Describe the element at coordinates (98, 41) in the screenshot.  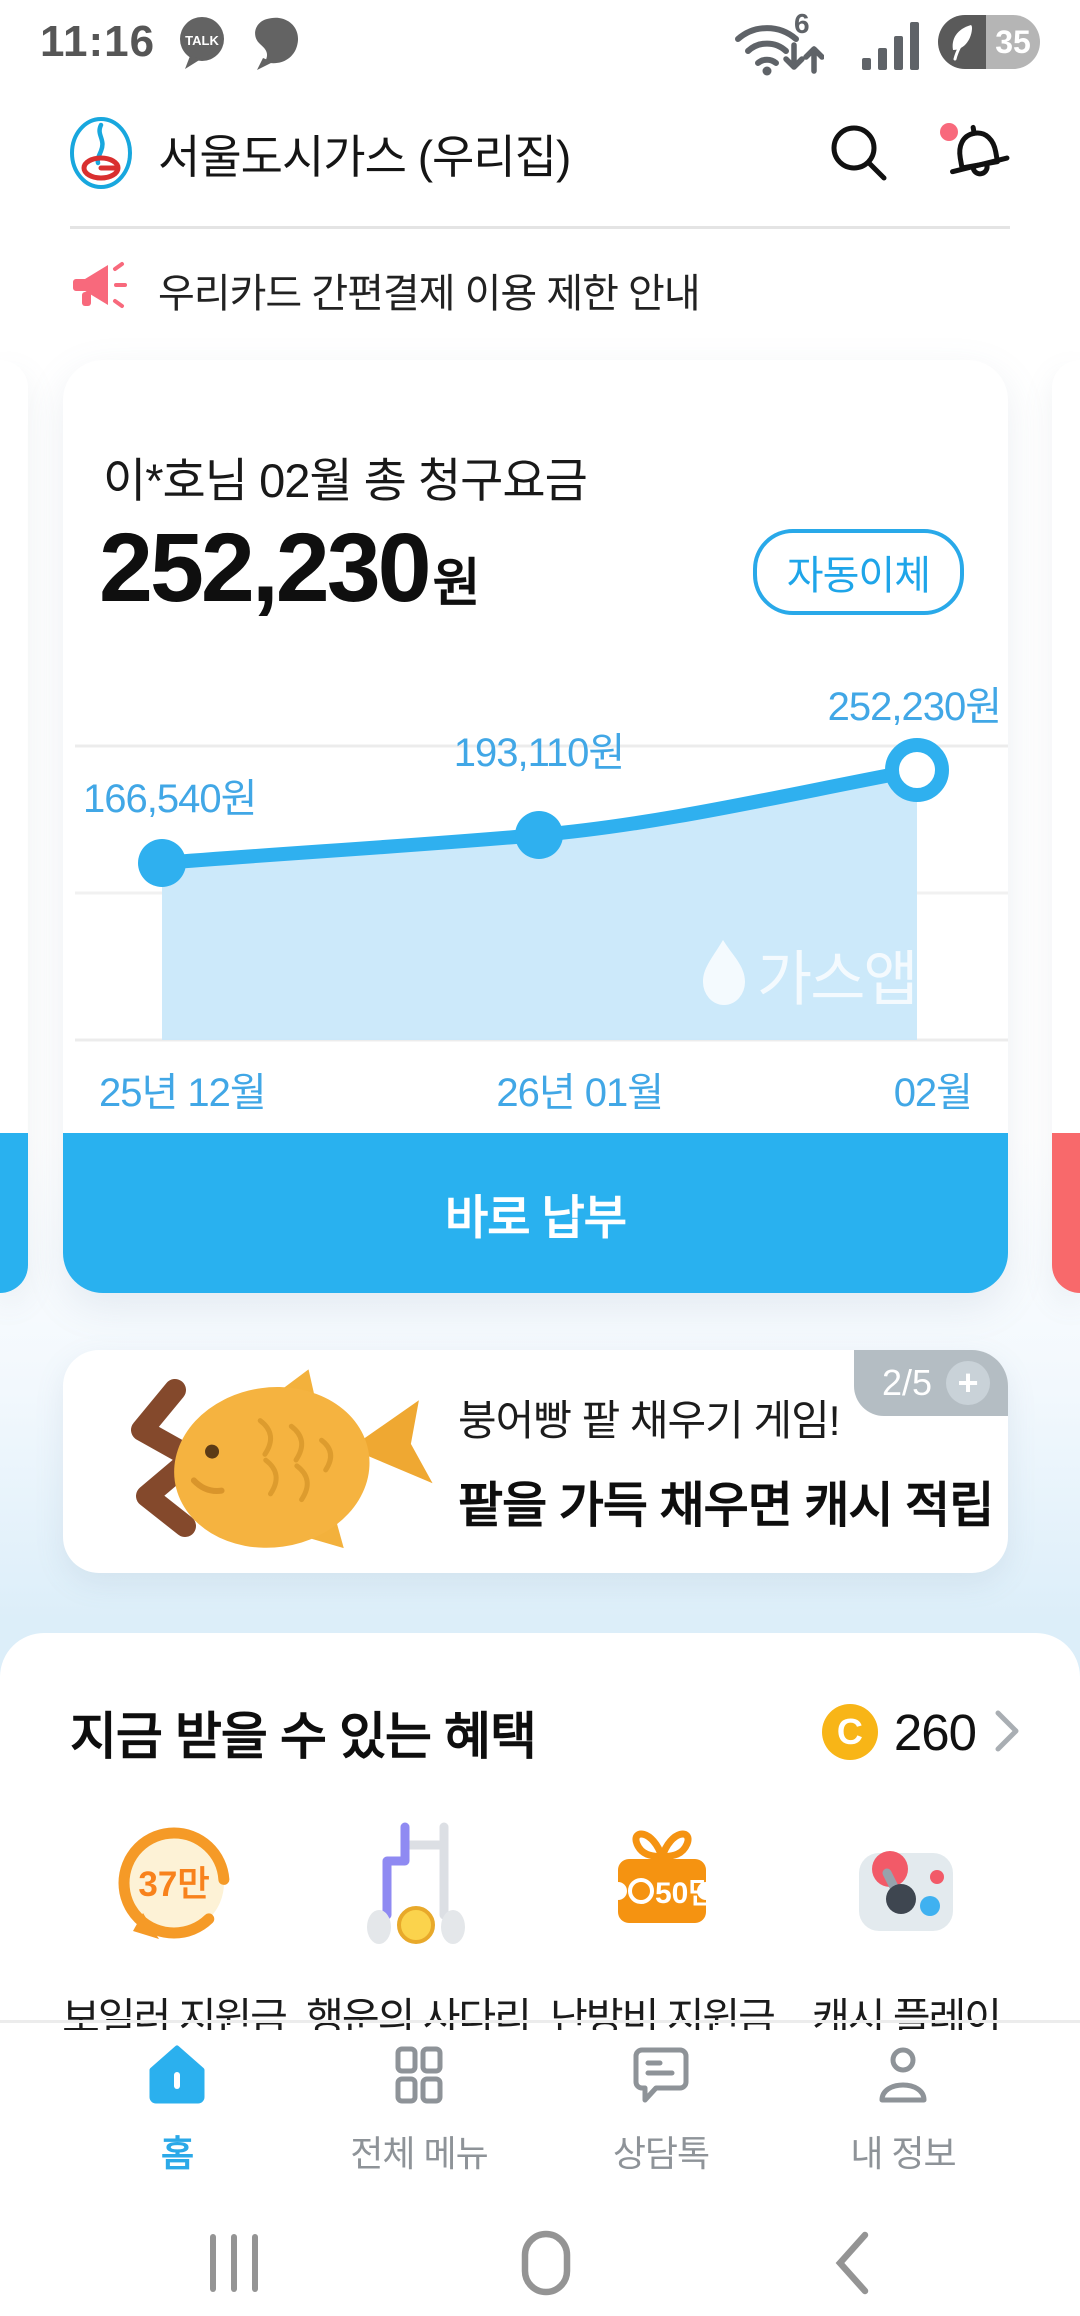
I see `clock: 11:16` at that location.